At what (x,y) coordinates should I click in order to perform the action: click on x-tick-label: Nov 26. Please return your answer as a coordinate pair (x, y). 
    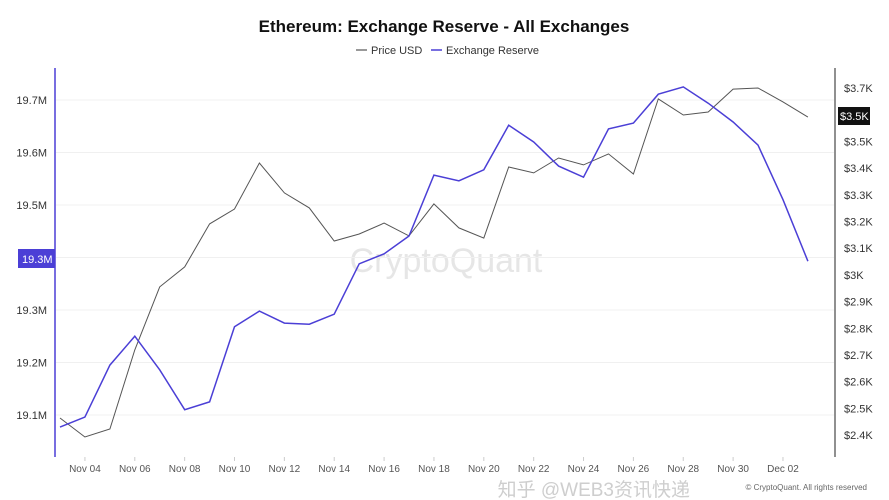
    Looking at the image, I should click on (634, 469).